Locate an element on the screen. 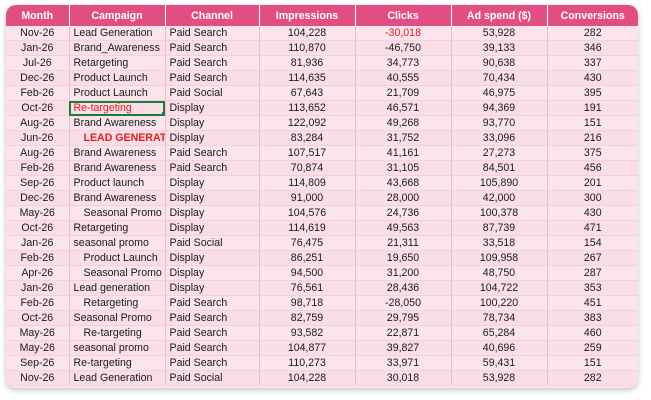 This screenshot has height=400, width=651. cell-ad-spend: 48,750 is located at coordinates (499, 273).